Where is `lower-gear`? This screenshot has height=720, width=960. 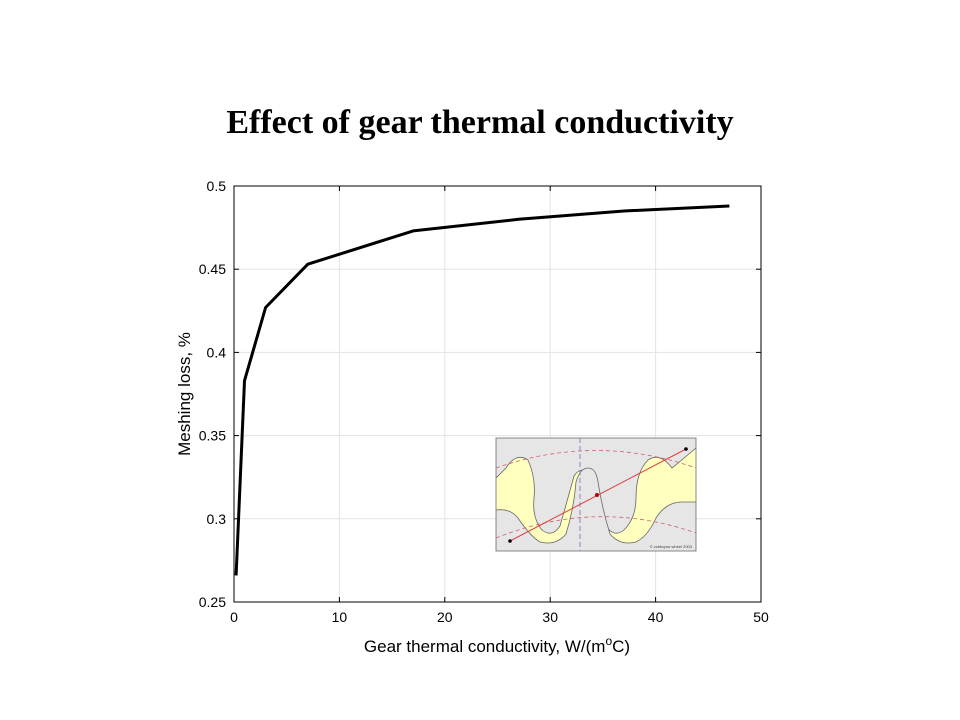 lower-gear is located at coordinates (596, 509).